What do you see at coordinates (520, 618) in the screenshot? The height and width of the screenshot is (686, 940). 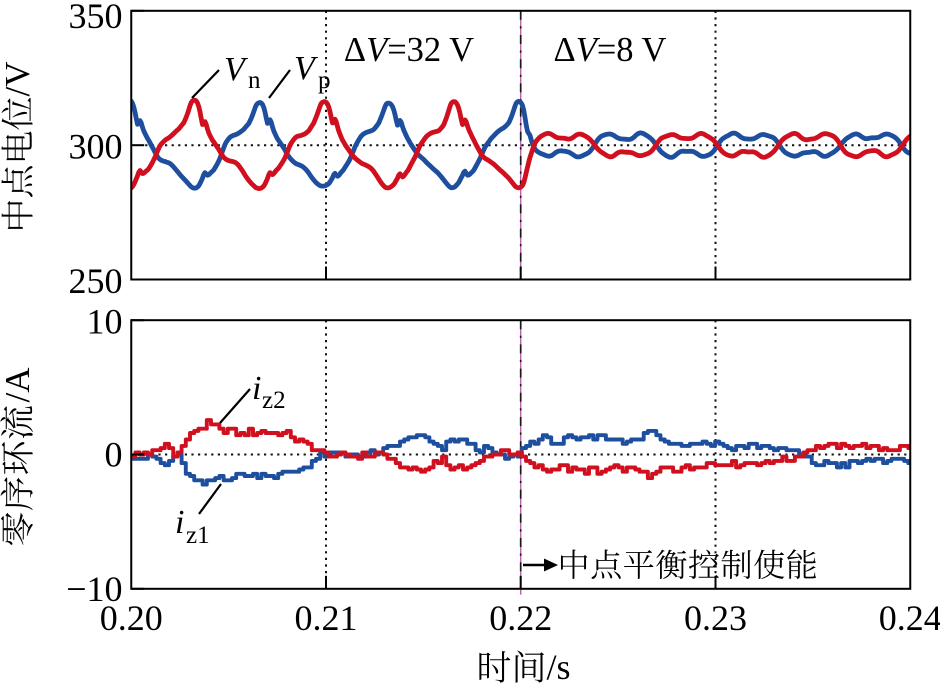 I see `svg-text: 0.22` at bounding box center [520, 618].